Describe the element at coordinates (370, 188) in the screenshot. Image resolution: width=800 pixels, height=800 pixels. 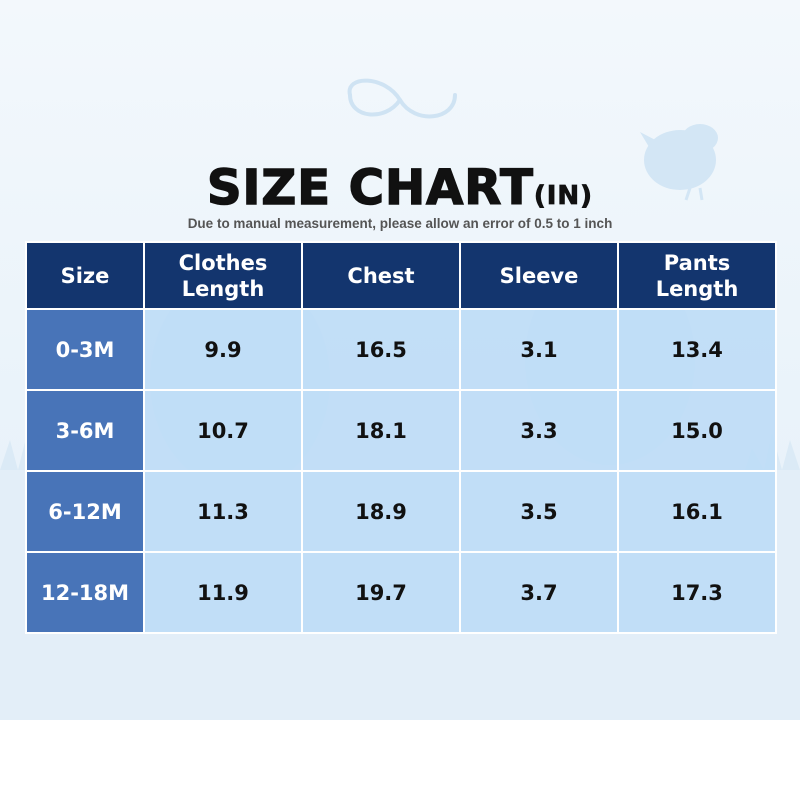
I see `page-title: SIZE CHART` at that location.